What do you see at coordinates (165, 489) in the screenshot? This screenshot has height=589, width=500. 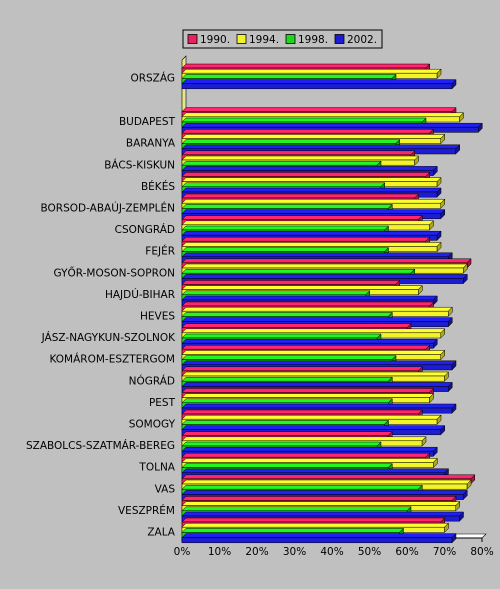 I see `category-label-vas: VAS` at bounding box center [165, 489].